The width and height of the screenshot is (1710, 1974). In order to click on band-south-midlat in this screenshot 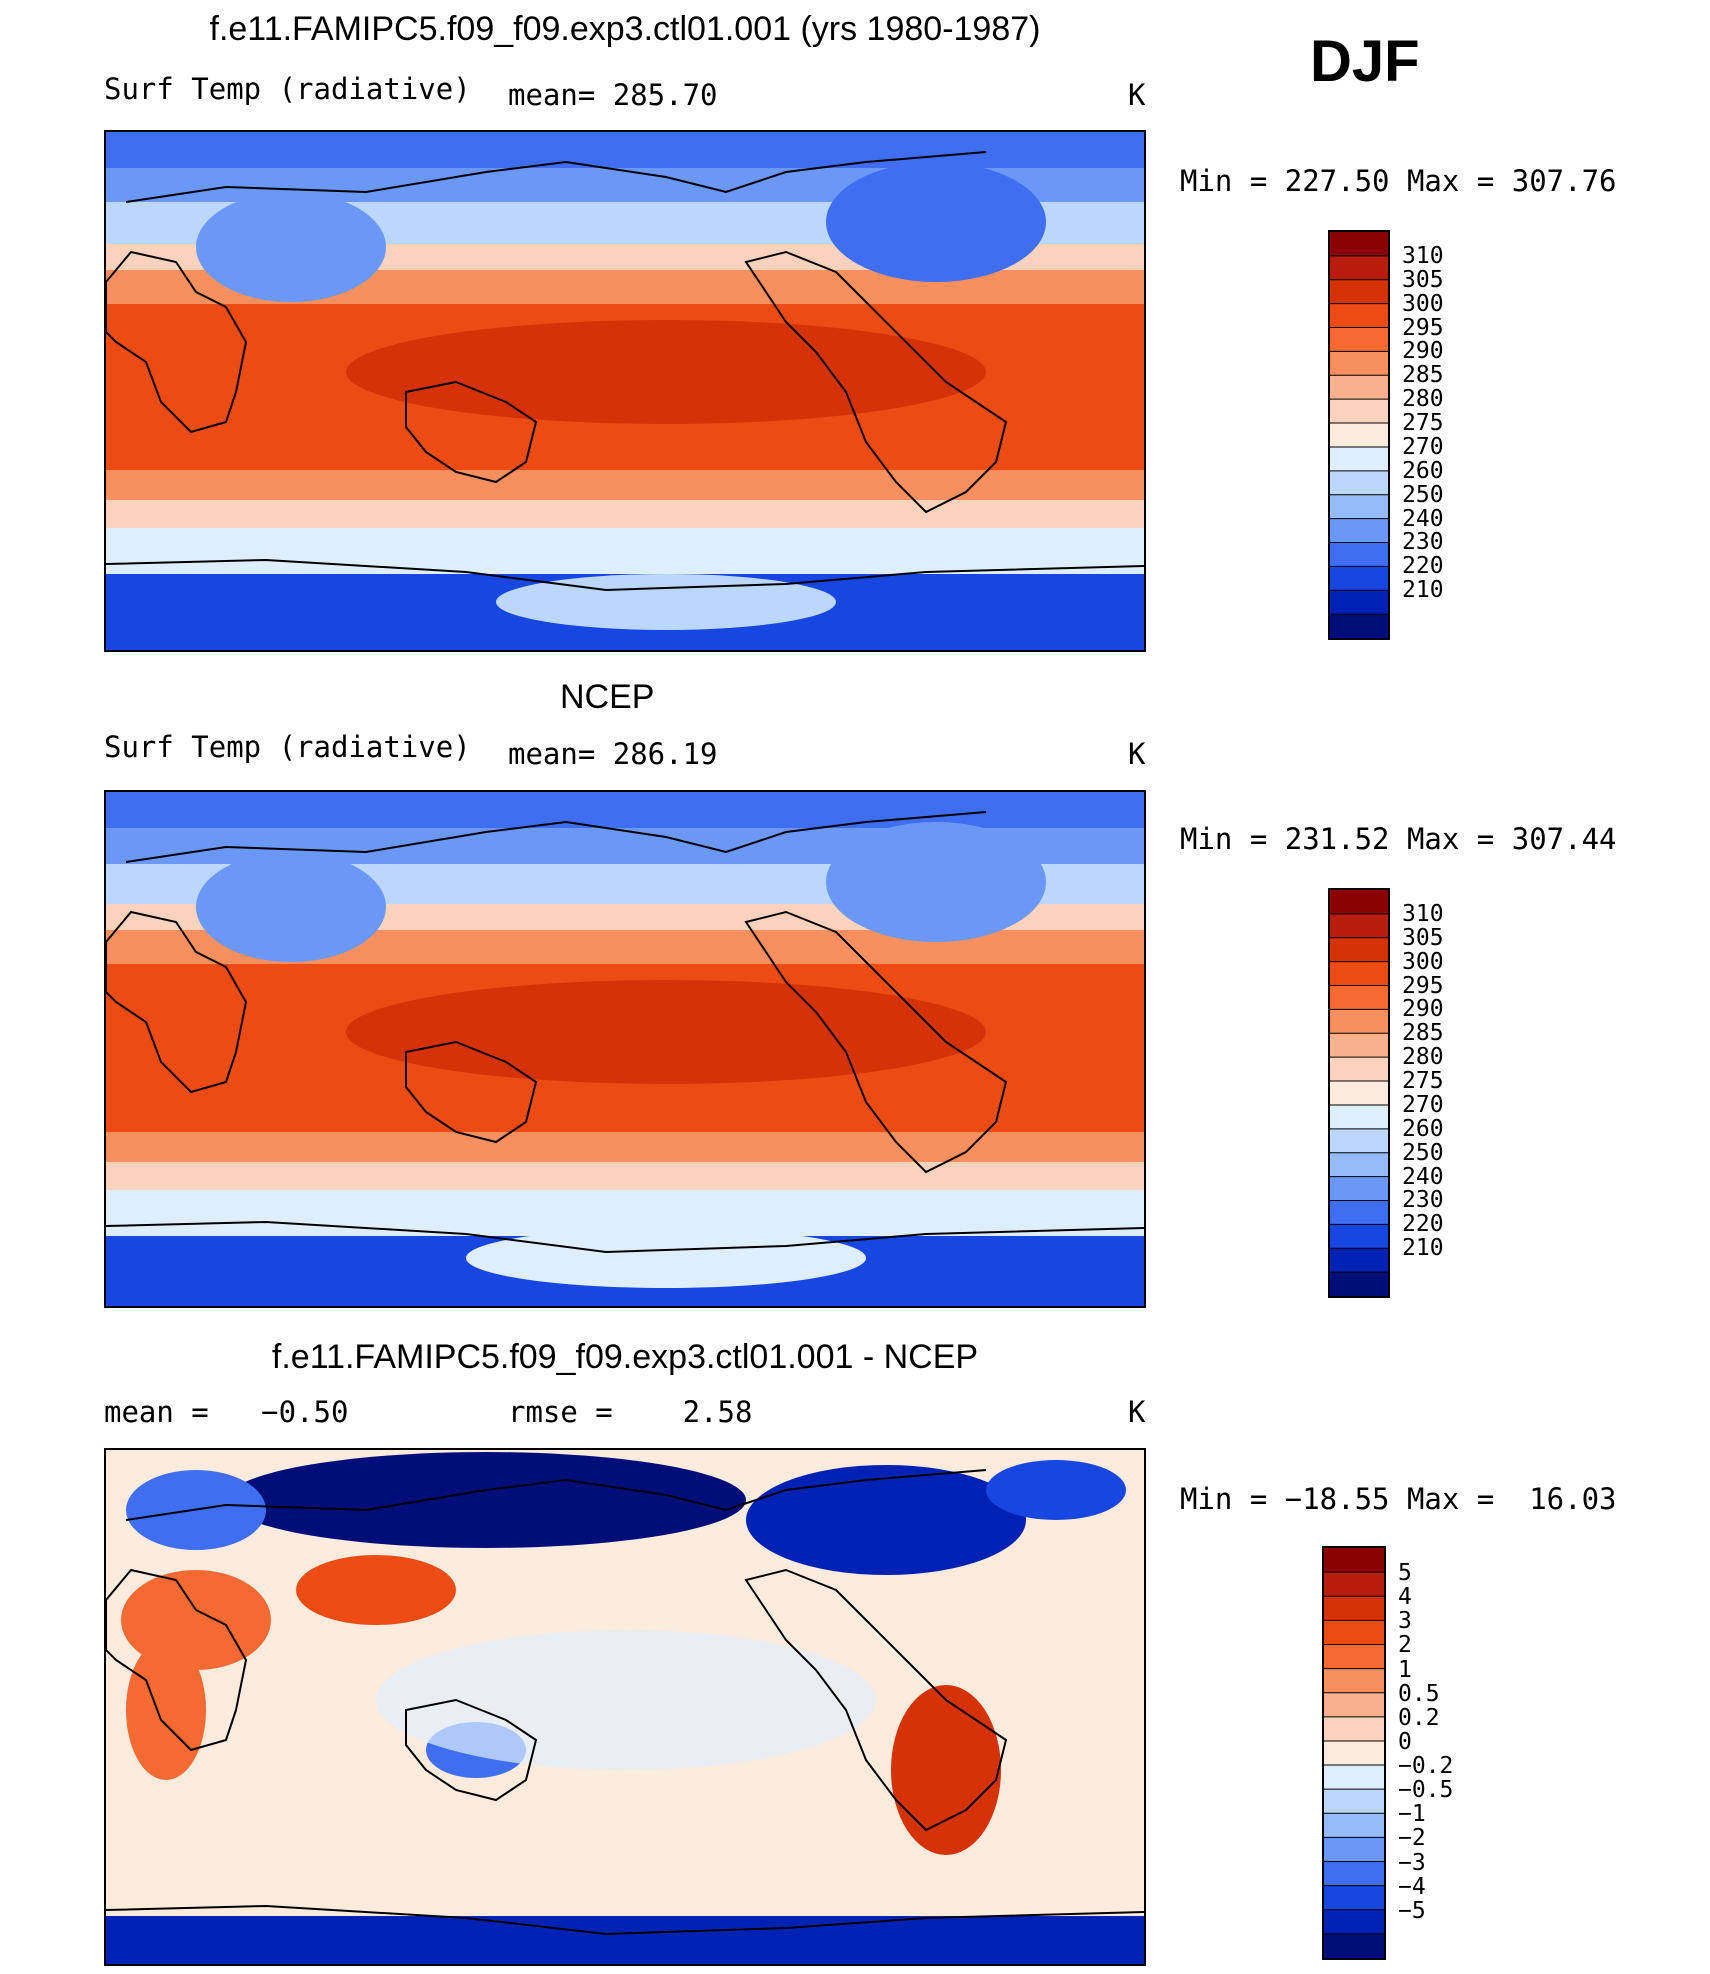, I will do `click(625, 514)`.